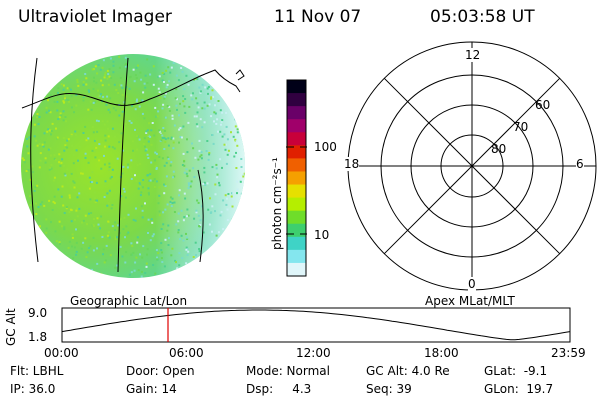 Image resolution: width=600 pixels, height=400 pixels. What do you see at coordinates (38, 337) in the screenshot?
I see `timeline-y-tick-min: 1.8` at bounding box center [38, 337].